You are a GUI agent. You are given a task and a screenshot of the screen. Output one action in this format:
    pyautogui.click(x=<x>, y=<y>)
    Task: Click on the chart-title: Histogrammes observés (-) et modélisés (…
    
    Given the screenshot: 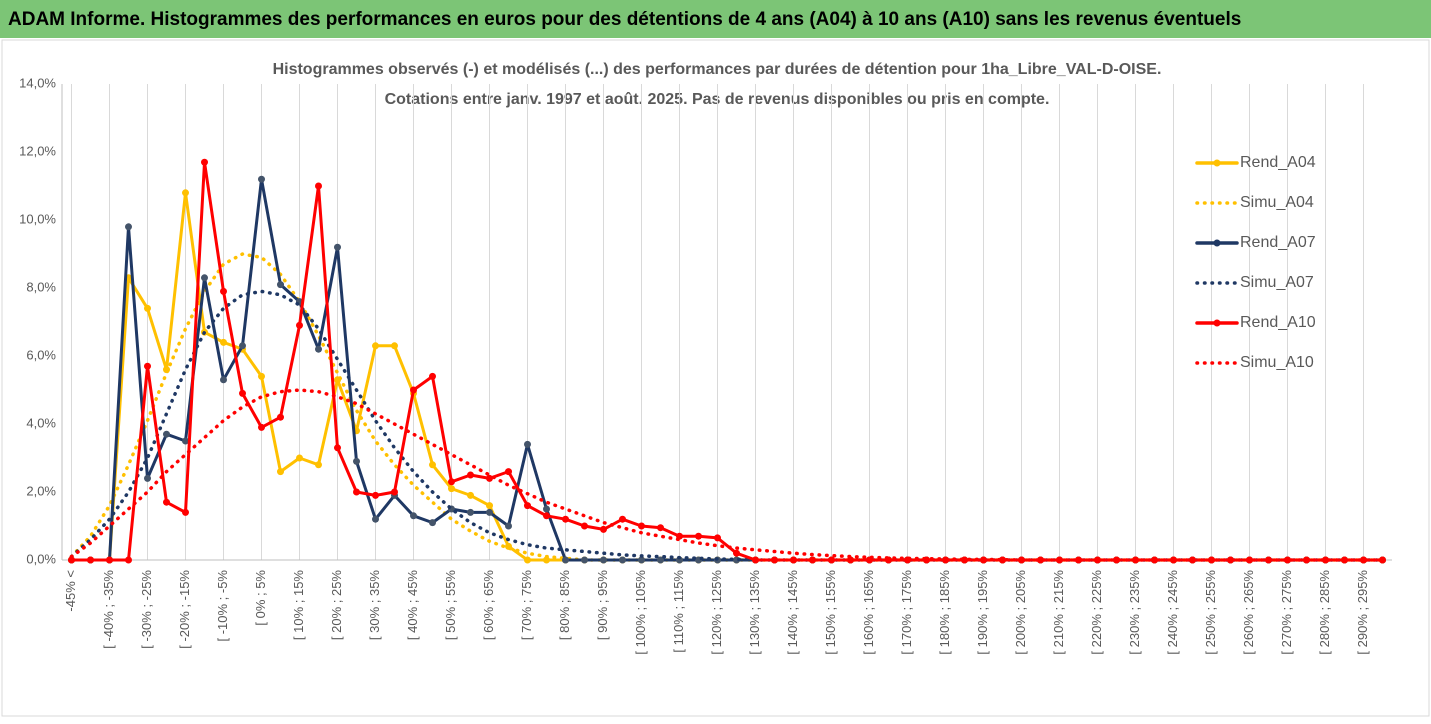 What is the action you would take?
    pyautogui.click(x=717, y=69)
    